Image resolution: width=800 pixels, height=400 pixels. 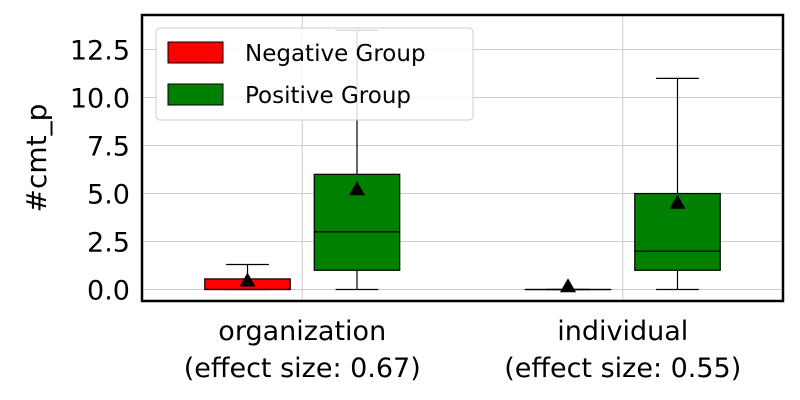 What do you see at coordinates (108, 242) in the screenshot?
I see `y-tick-label: 2.5` at bounding box center [108, 242].